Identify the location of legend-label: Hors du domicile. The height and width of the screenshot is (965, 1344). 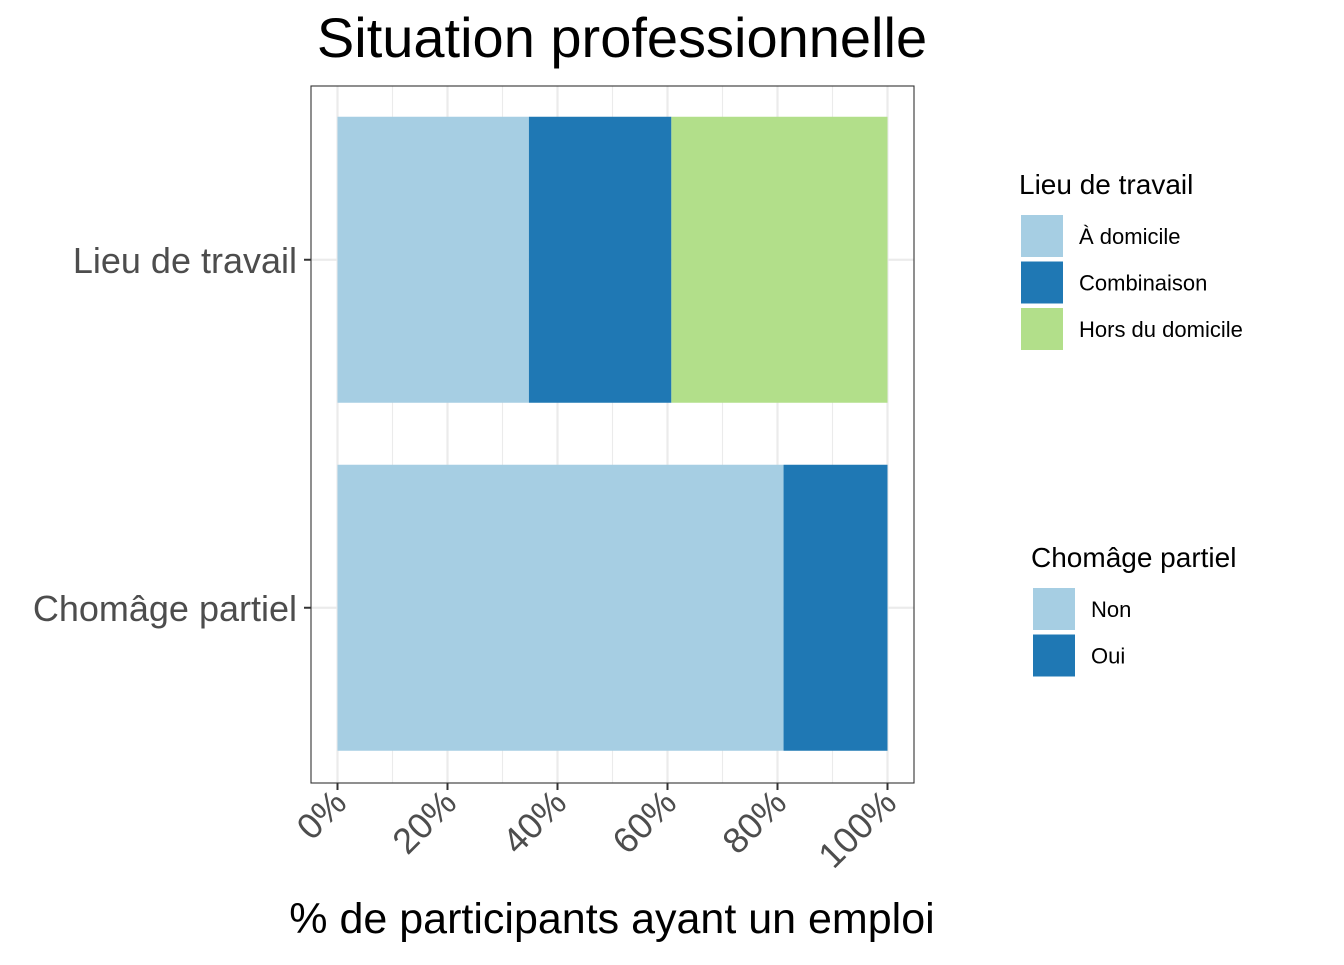
(1161, 329).